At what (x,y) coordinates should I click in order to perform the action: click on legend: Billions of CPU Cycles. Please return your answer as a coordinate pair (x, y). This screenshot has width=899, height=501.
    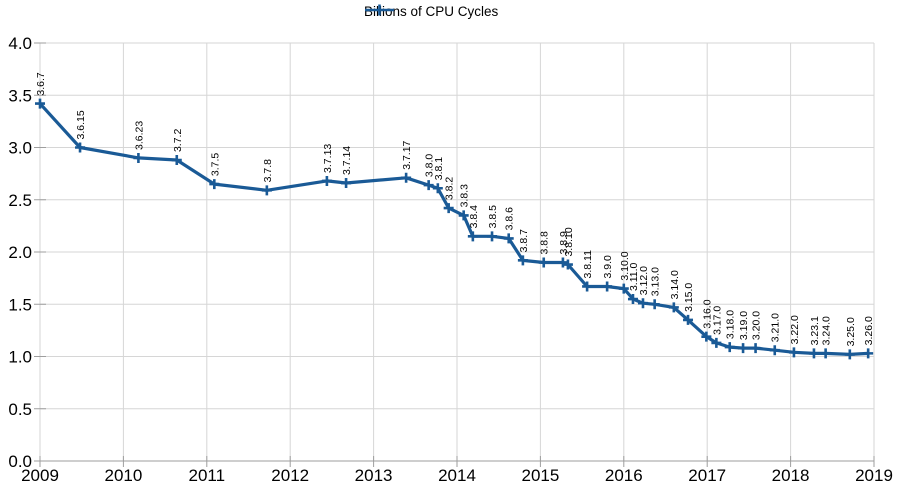
    Looking at the image, I should click on (431, 12).